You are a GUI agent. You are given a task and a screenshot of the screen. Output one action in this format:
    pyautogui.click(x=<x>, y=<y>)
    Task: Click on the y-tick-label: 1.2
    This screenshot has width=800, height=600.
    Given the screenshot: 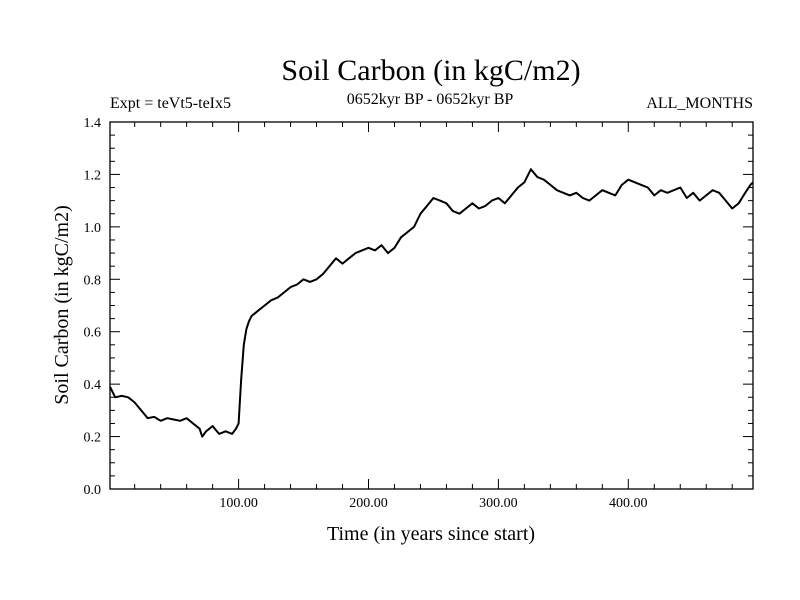 What is the action you would take?
    pyautogui.click(x=93, y=175)
    